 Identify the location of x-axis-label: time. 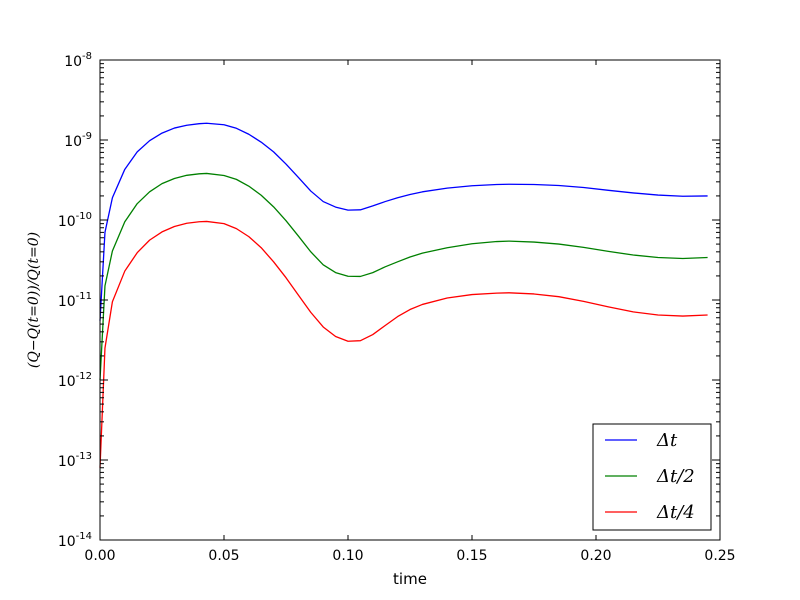
(410, 579).